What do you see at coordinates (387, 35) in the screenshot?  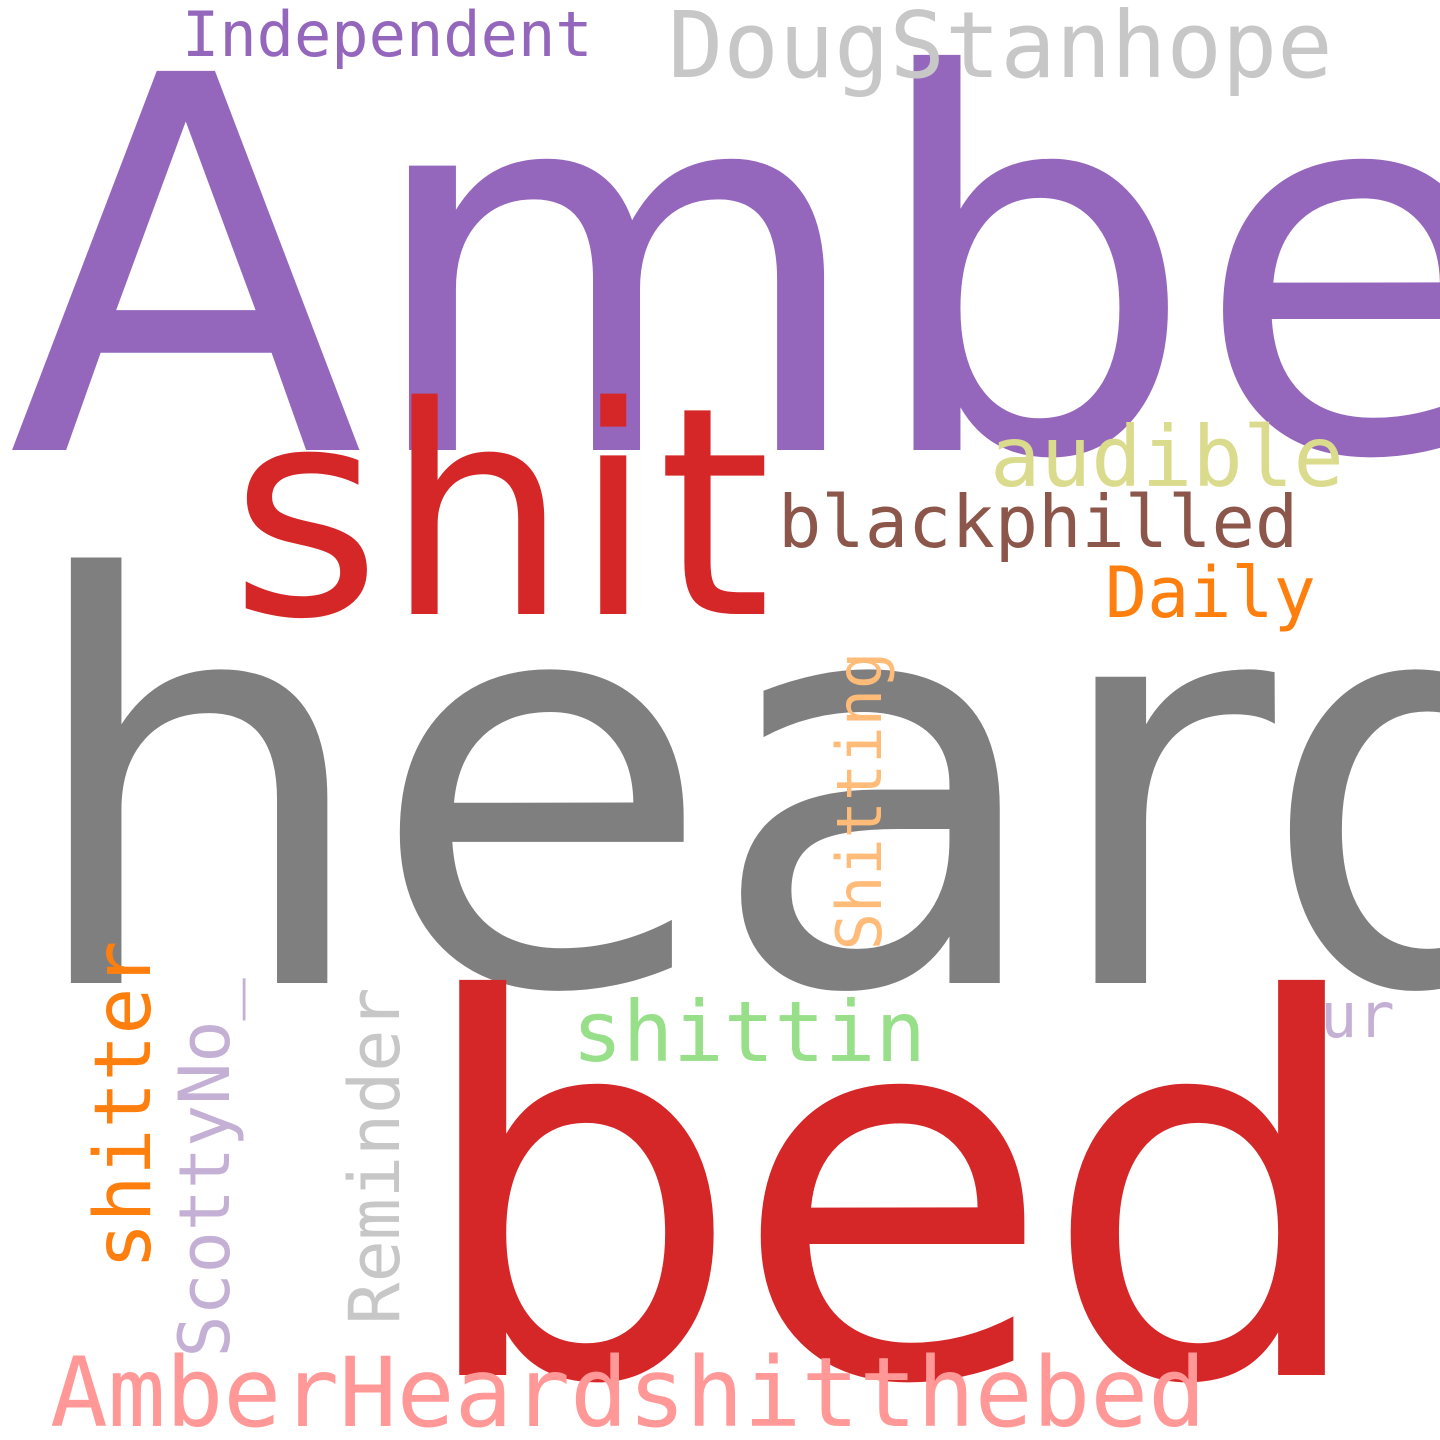 I see `word-independent: Independent` at bounding box center [387, 35].